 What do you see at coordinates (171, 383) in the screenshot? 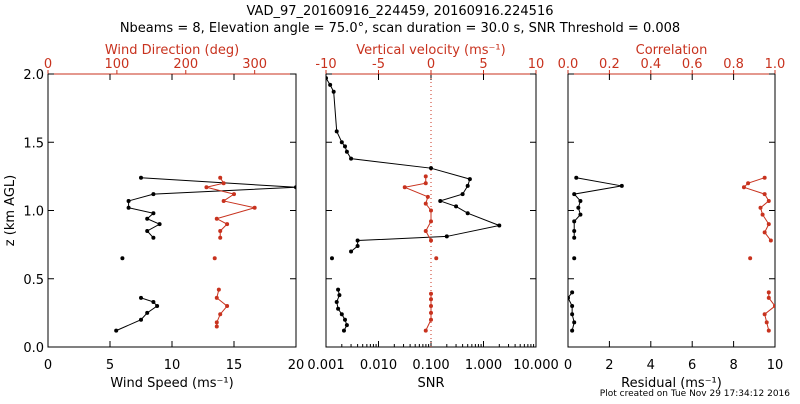
I see `x-axis-label: Wind Speed (ms⁻¹)` at bounding box center [171, 383].